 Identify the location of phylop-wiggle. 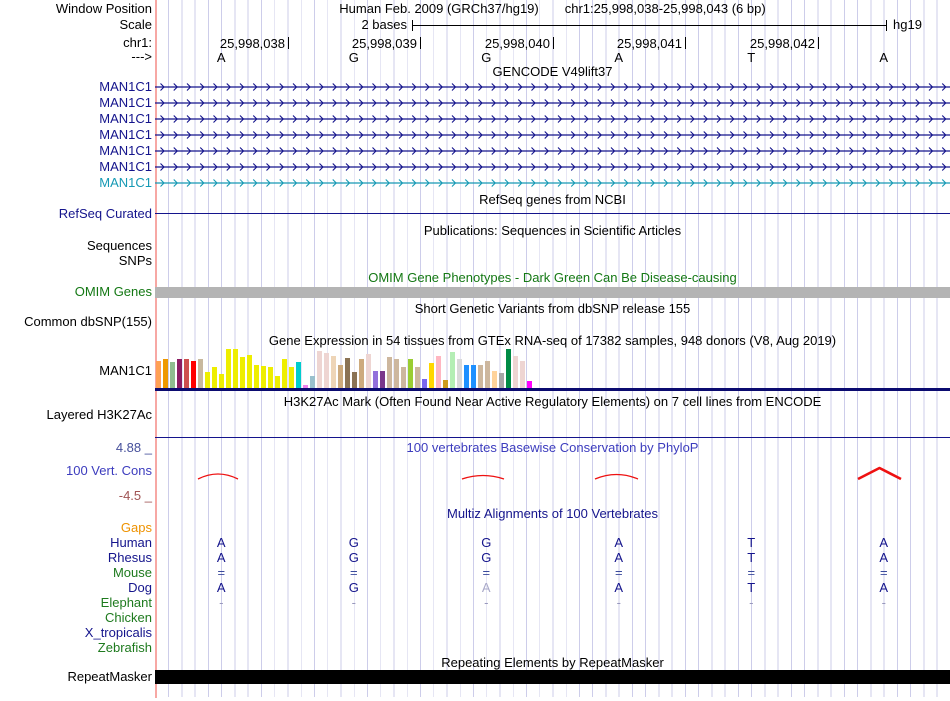
(475, 478).